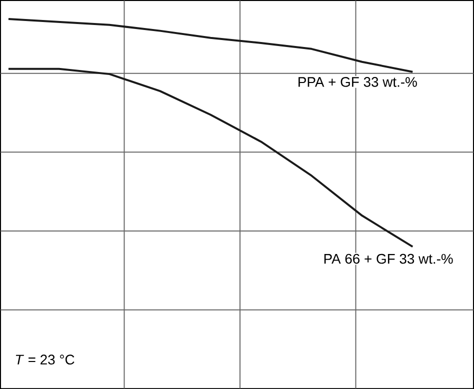 This screenshot has height=389, width=474. I want to click on annotation: T = 23 °C, so click(45, 359).